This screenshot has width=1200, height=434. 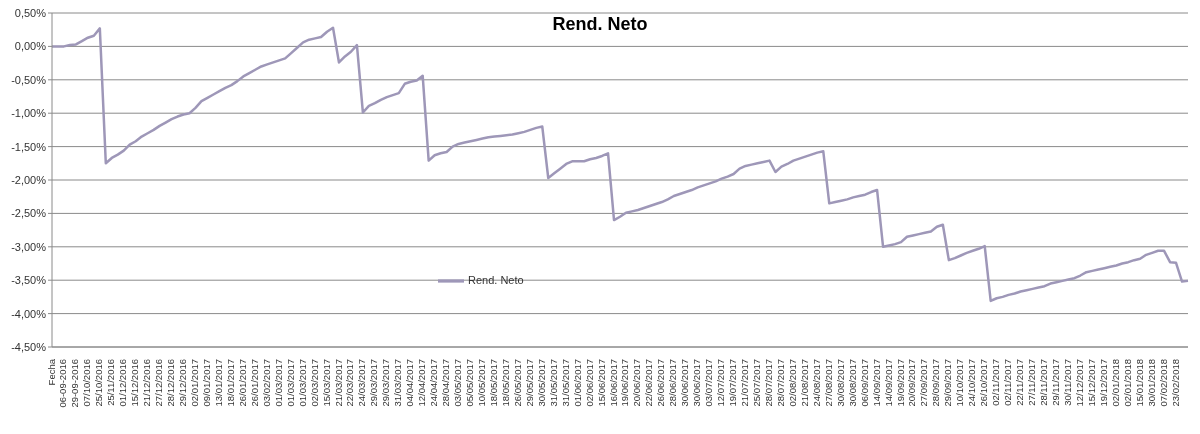 I want to click on x-tick-label: 25/10/2016, so click(x=99, y=383).